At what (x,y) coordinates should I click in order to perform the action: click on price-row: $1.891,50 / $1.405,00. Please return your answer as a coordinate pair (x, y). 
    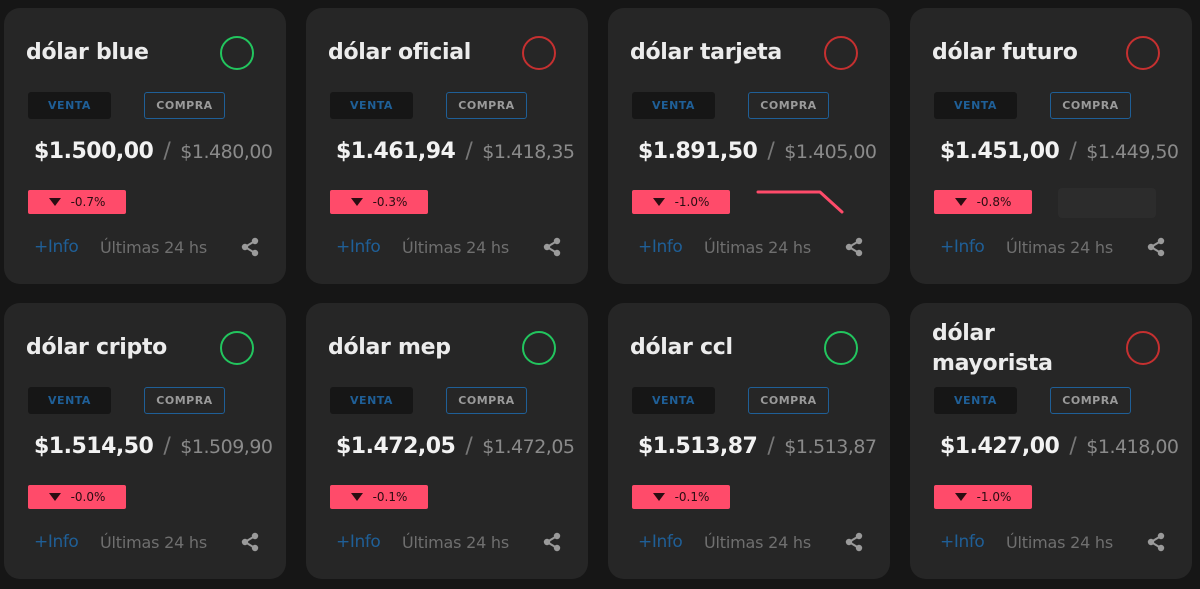
    Looking at the image, I should click on (757, 152).